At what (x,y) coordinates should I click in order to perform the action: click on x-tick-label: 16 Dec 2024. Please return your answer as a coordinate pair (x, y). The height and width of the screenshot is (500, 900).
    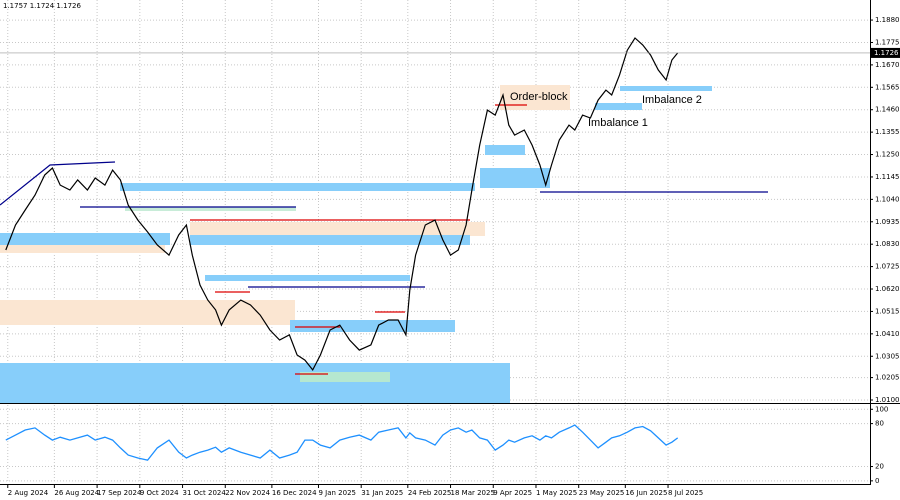
    Looking at the image, I should click on (294, 493).